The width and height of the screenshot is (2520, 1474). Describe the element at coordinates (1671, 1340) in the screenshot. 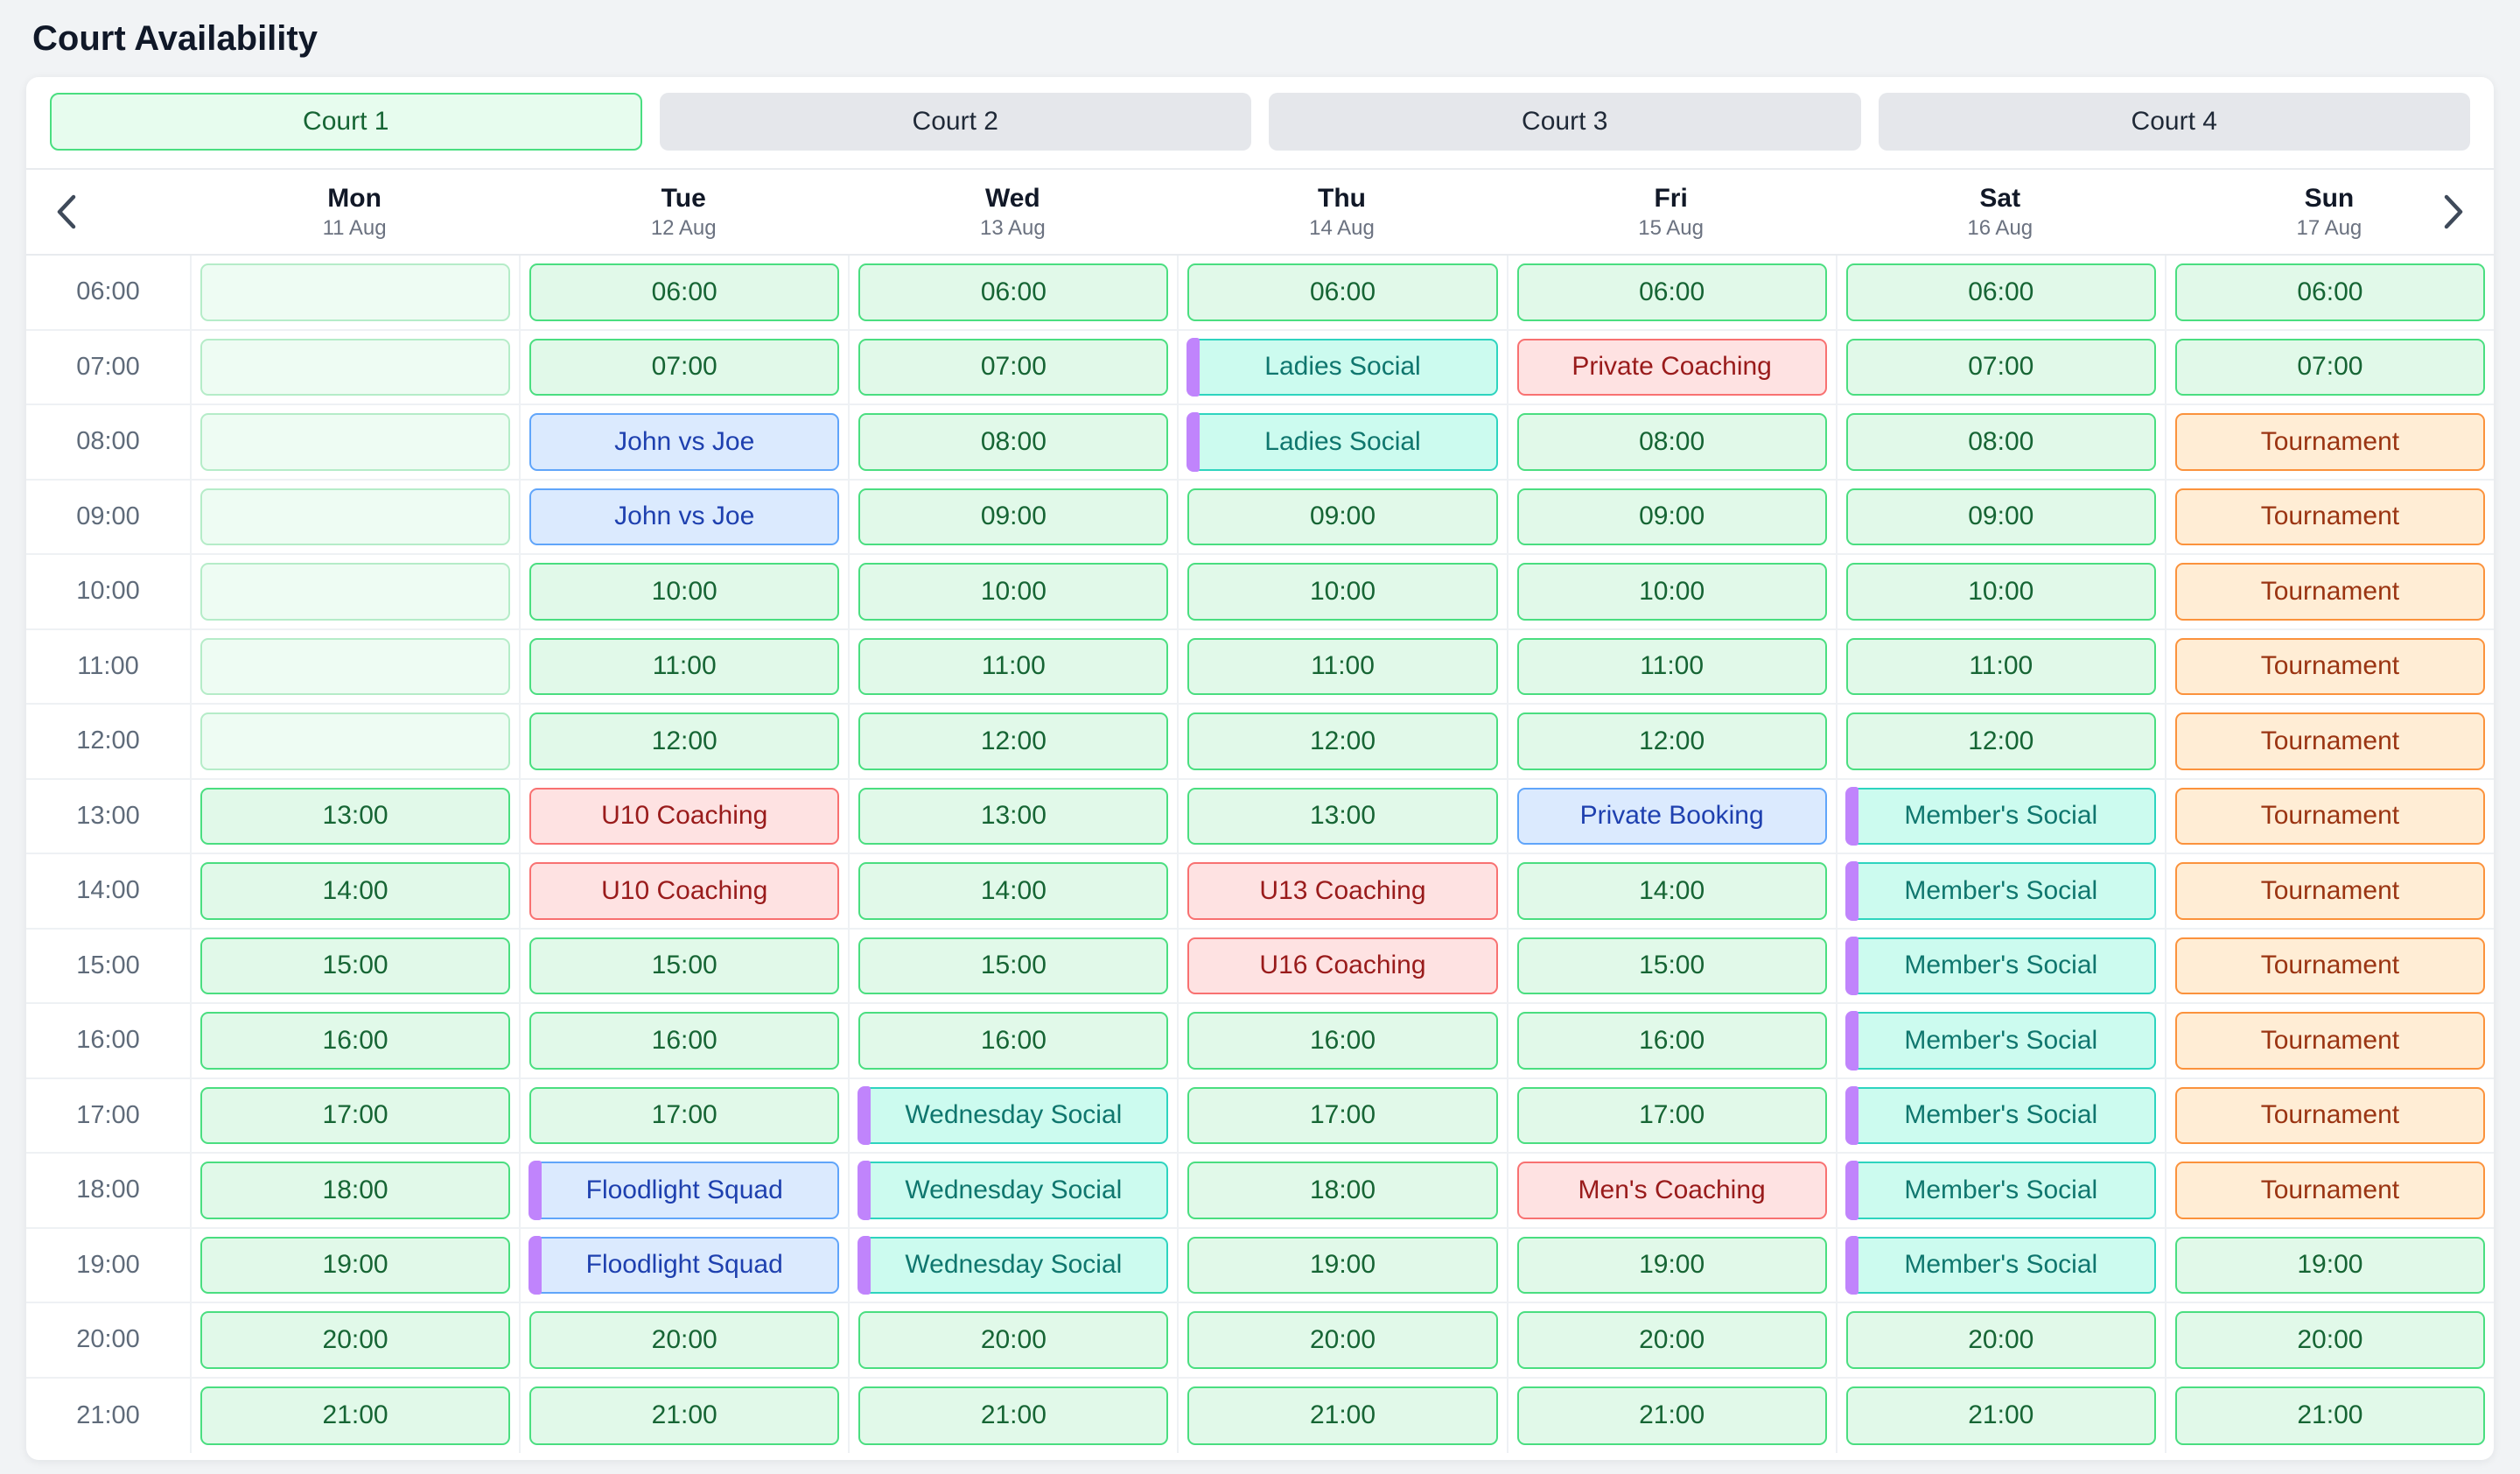

I see `slot-fri-2000: 20:00` at that location.